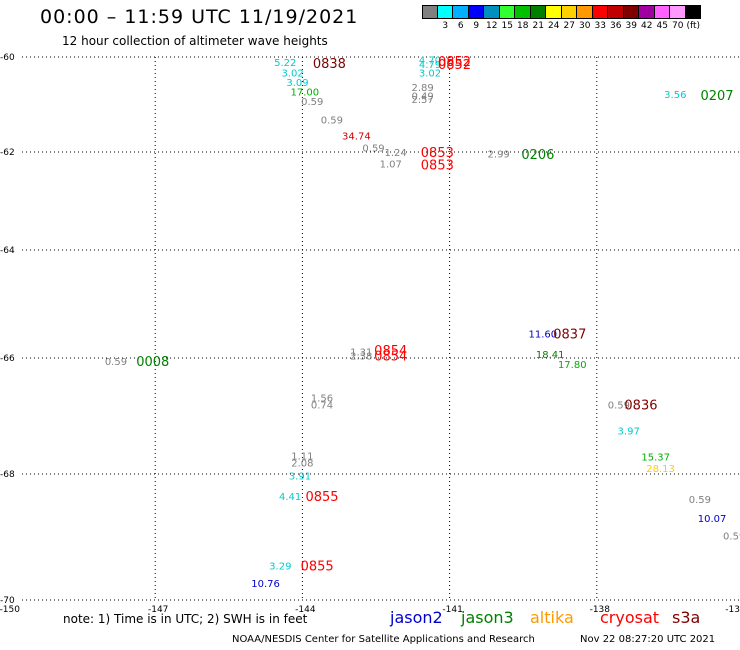  Describe the element at coordinates (322, 398) in the screenshot. I see `wave-height-value: 1.56` at that location.